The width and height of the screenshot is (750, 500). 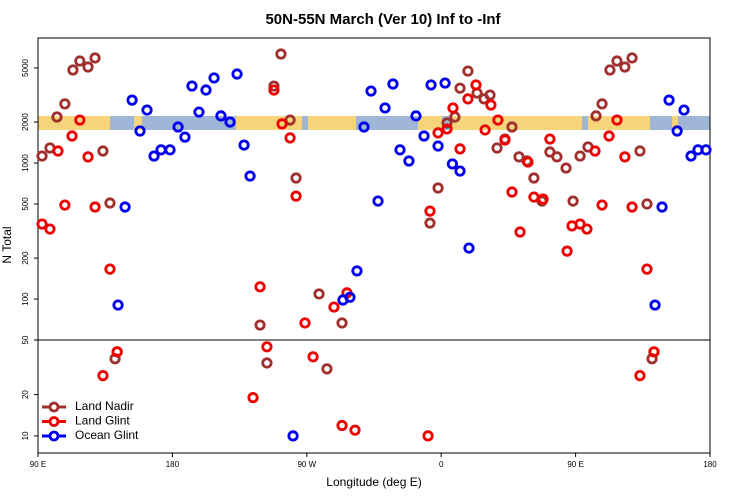 What do you see at coordinates (383, 19) in the screenshot?
I see `chart-title: 50N-55N March (Ver 10) Inf to -Inf` at bounding box center [383, 19].